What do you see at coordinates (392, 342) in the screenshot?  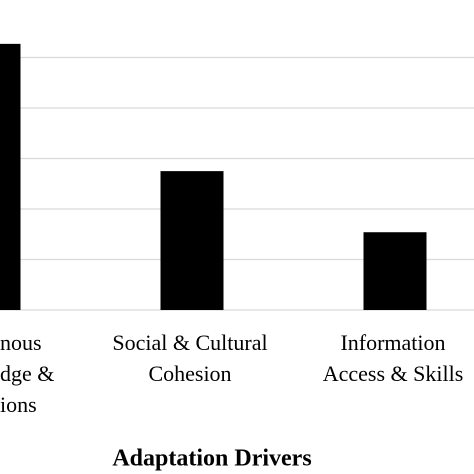 I see `x-tick-label: Information` at bounding box center [392, 342].